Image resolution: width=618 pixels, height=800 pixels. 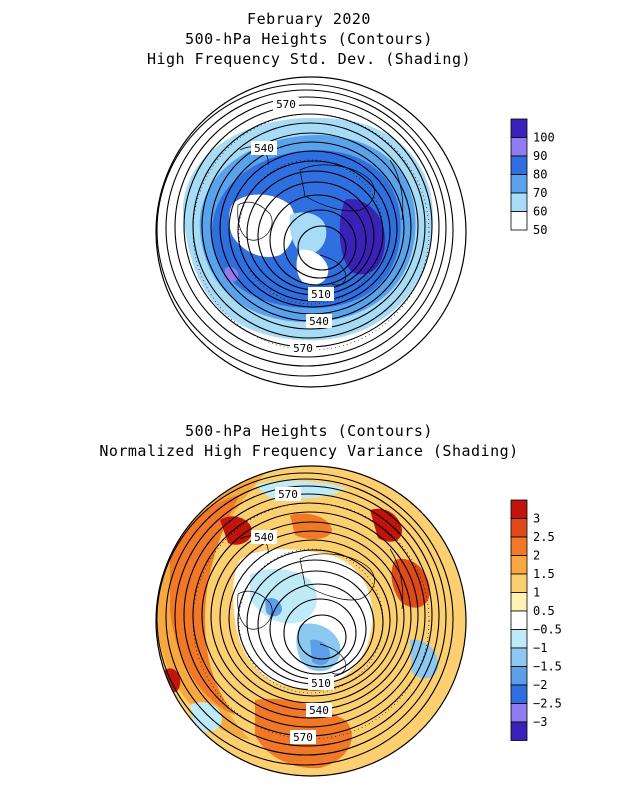 What do you see at coordinates (536, 519) in the screenshot?
I see `bottom-colorbar-label: 3` at bounding box center [536, 519].